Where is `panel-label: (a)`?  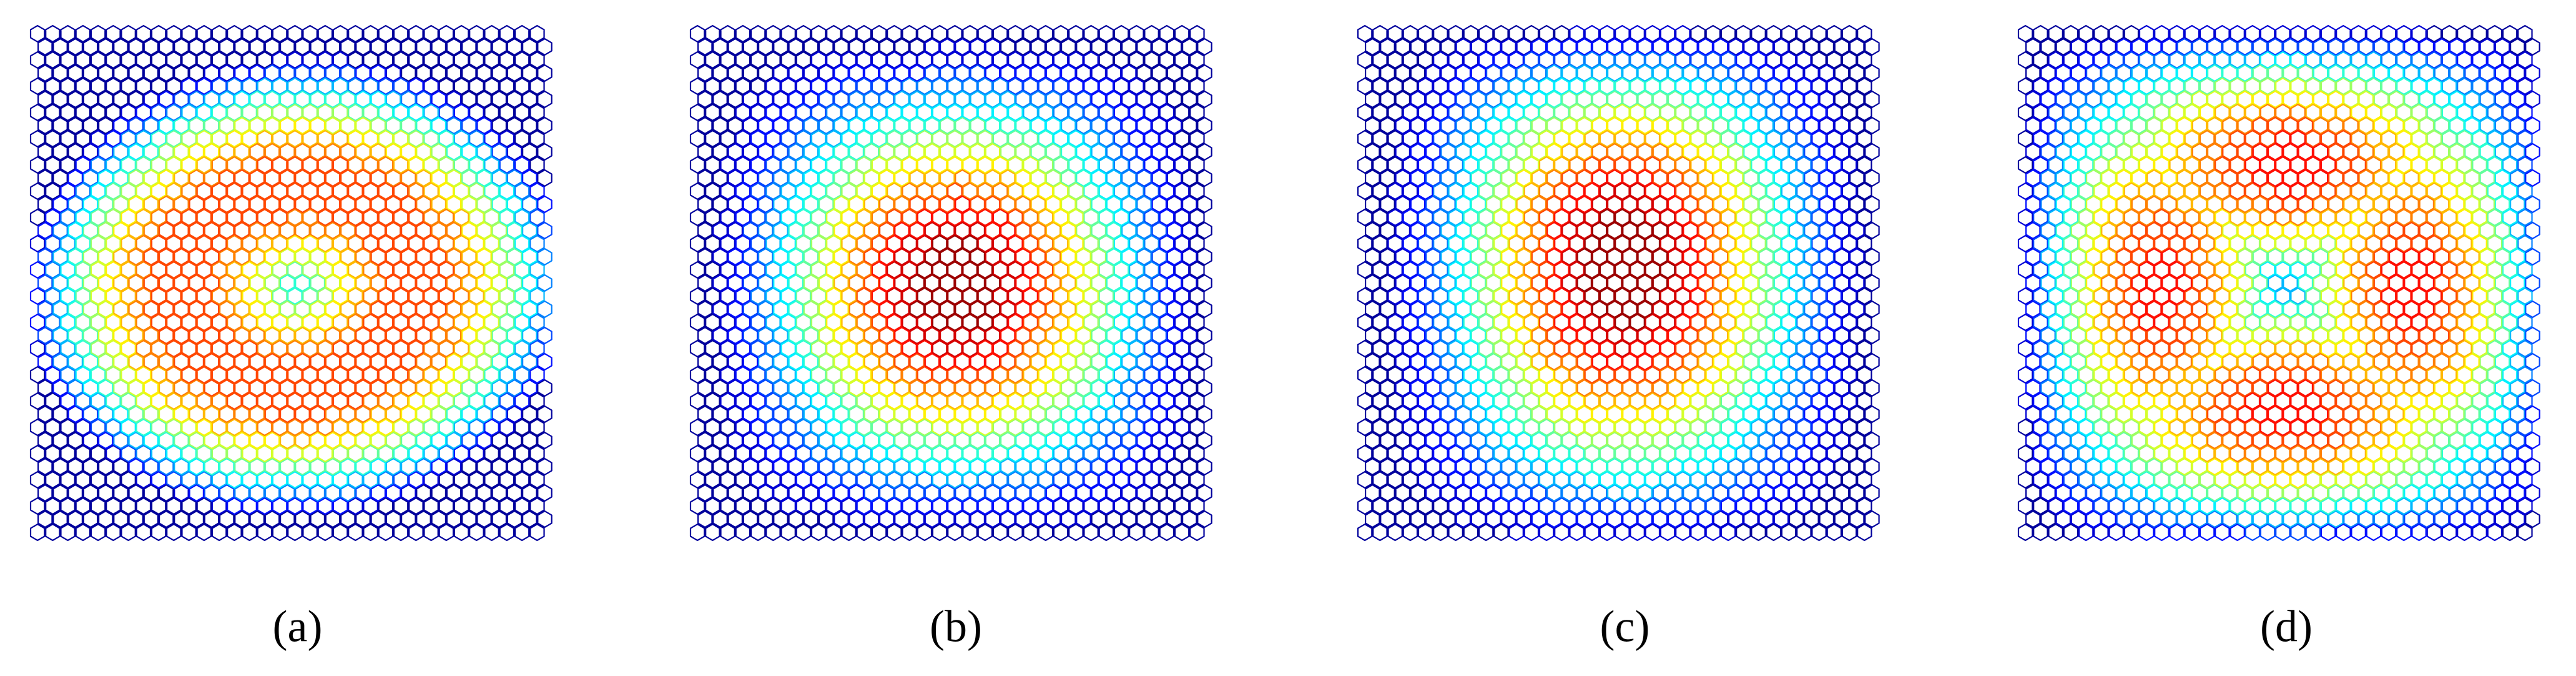
panel-label: (a) is located at coordinates (298, 627).